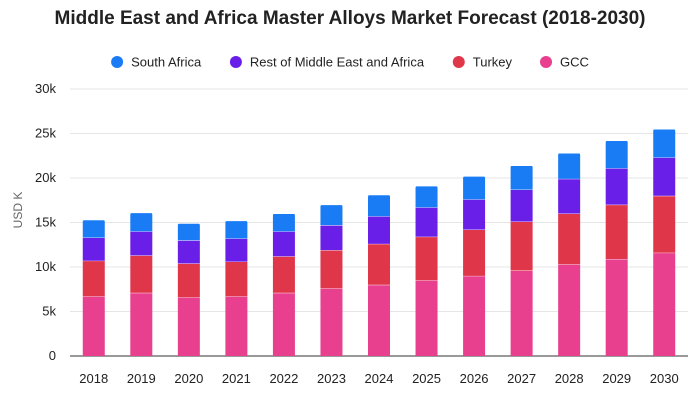 The width and height of the screenshot is (700, 400). What do you see at coordinates (337, 62) in the screenshot?
I see `legend-label: Rest of Middle East and Africa` at bounding box center [337, 62].